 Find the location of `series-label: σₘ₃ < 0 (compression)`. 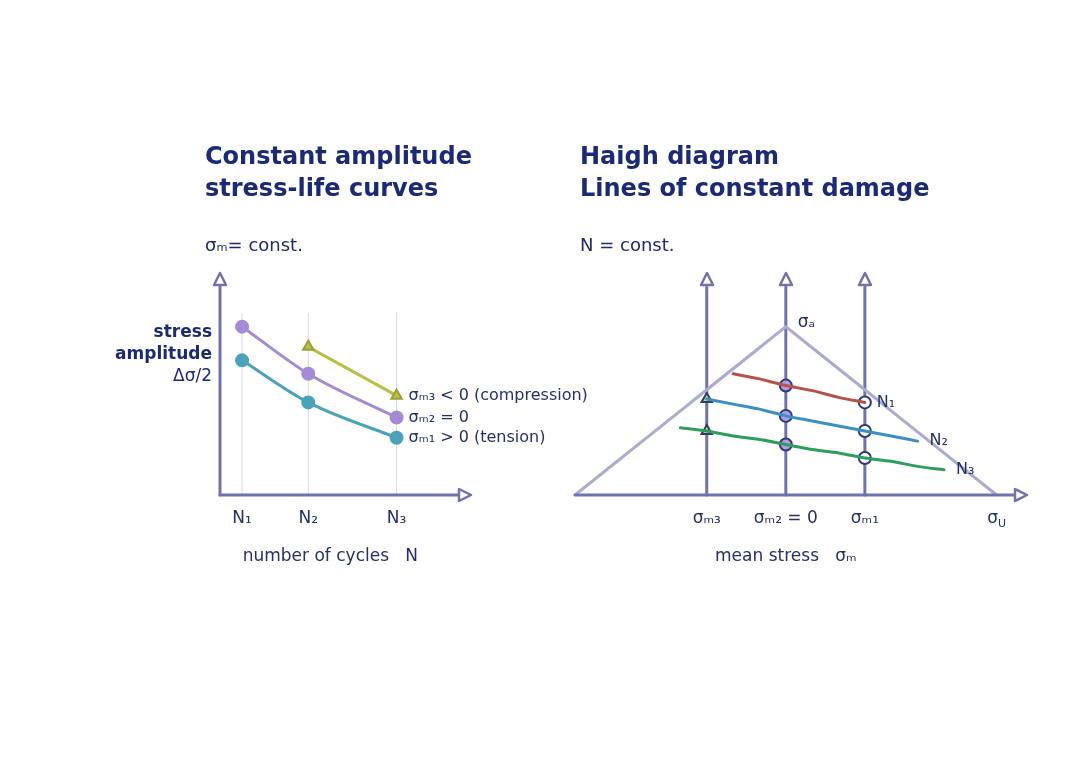

series-label: σₘ₃ < 0 (compression) is located at coordinates (498, 394).